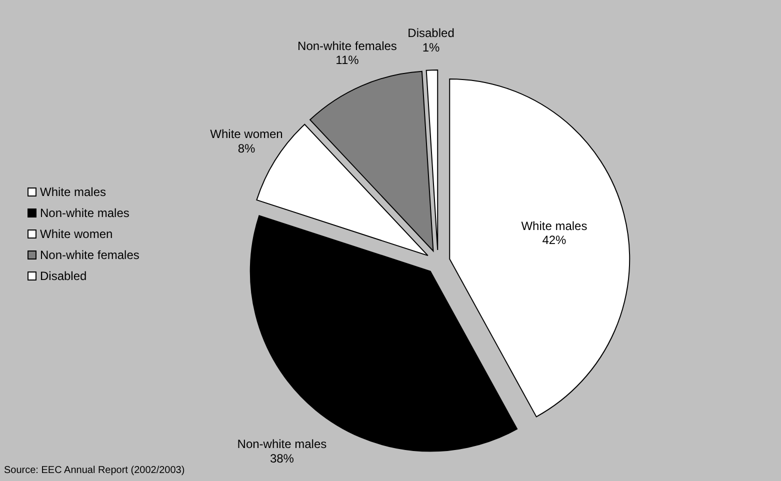  Describe the element at coordinates (347, 45) in the screenshot. I see `slice-label: Non-white females` at that location.